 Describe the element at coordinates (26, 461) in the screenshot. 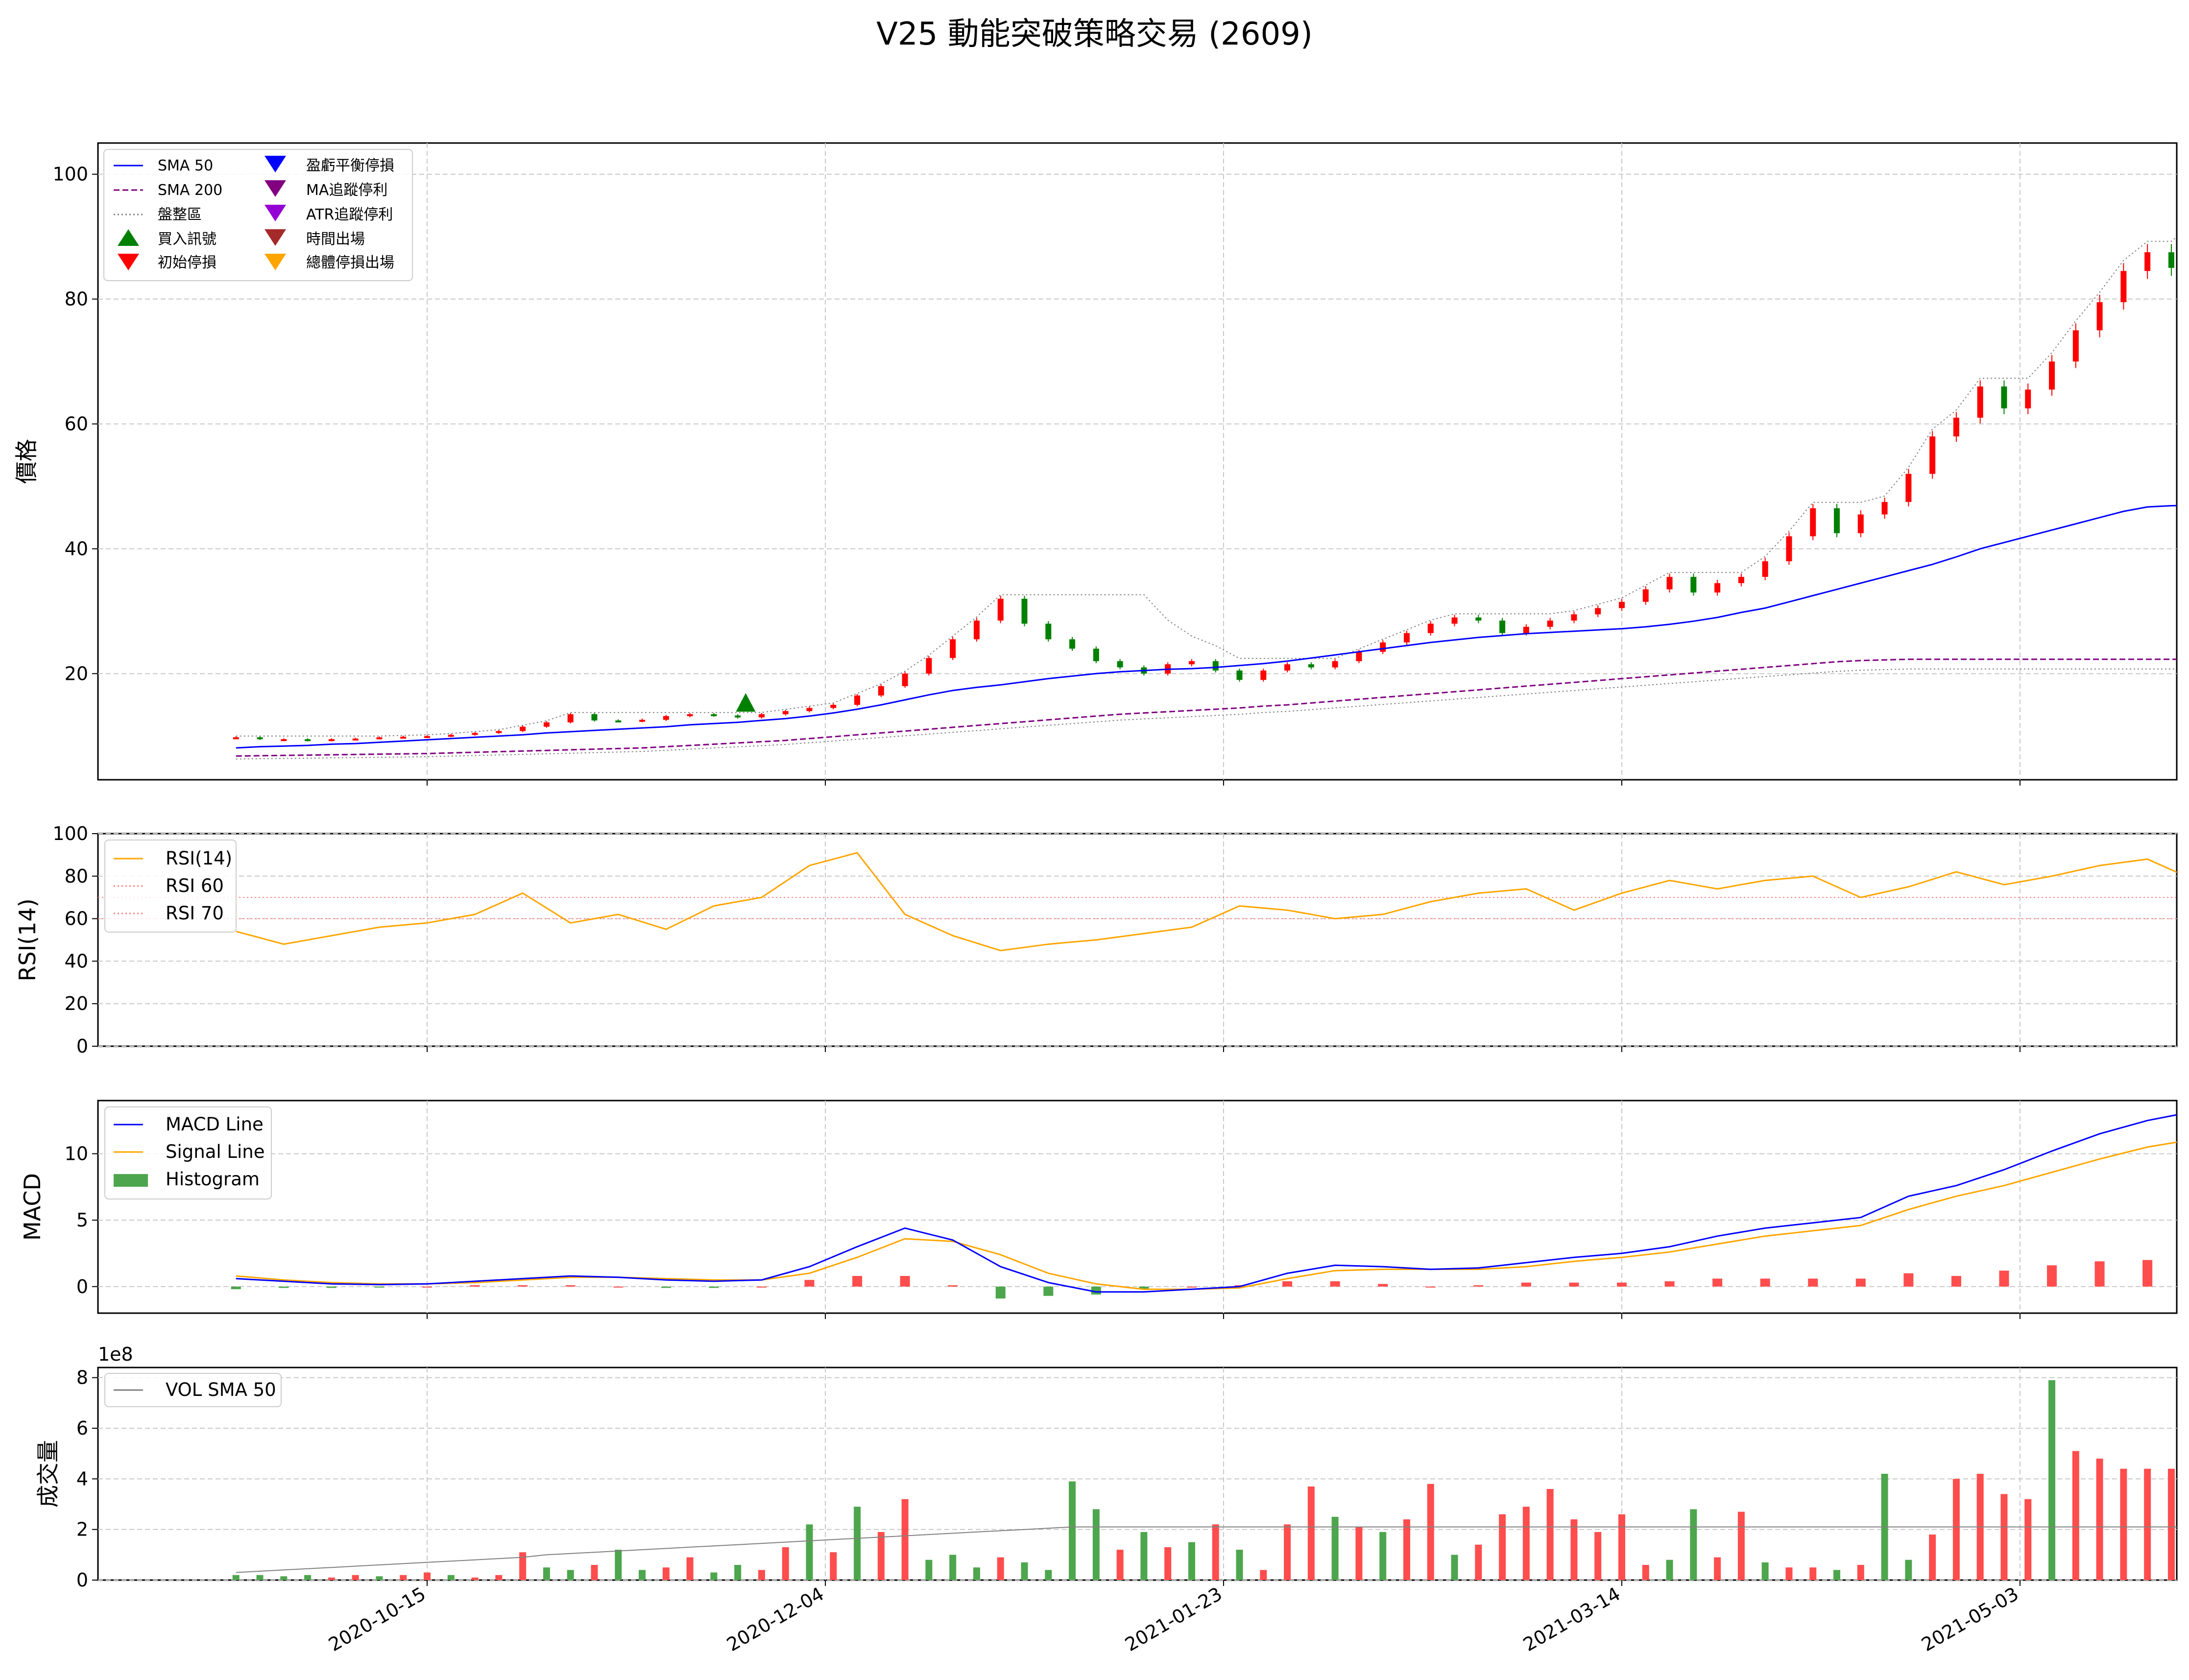

I see `price-y-axis-label: 價格` at that location.